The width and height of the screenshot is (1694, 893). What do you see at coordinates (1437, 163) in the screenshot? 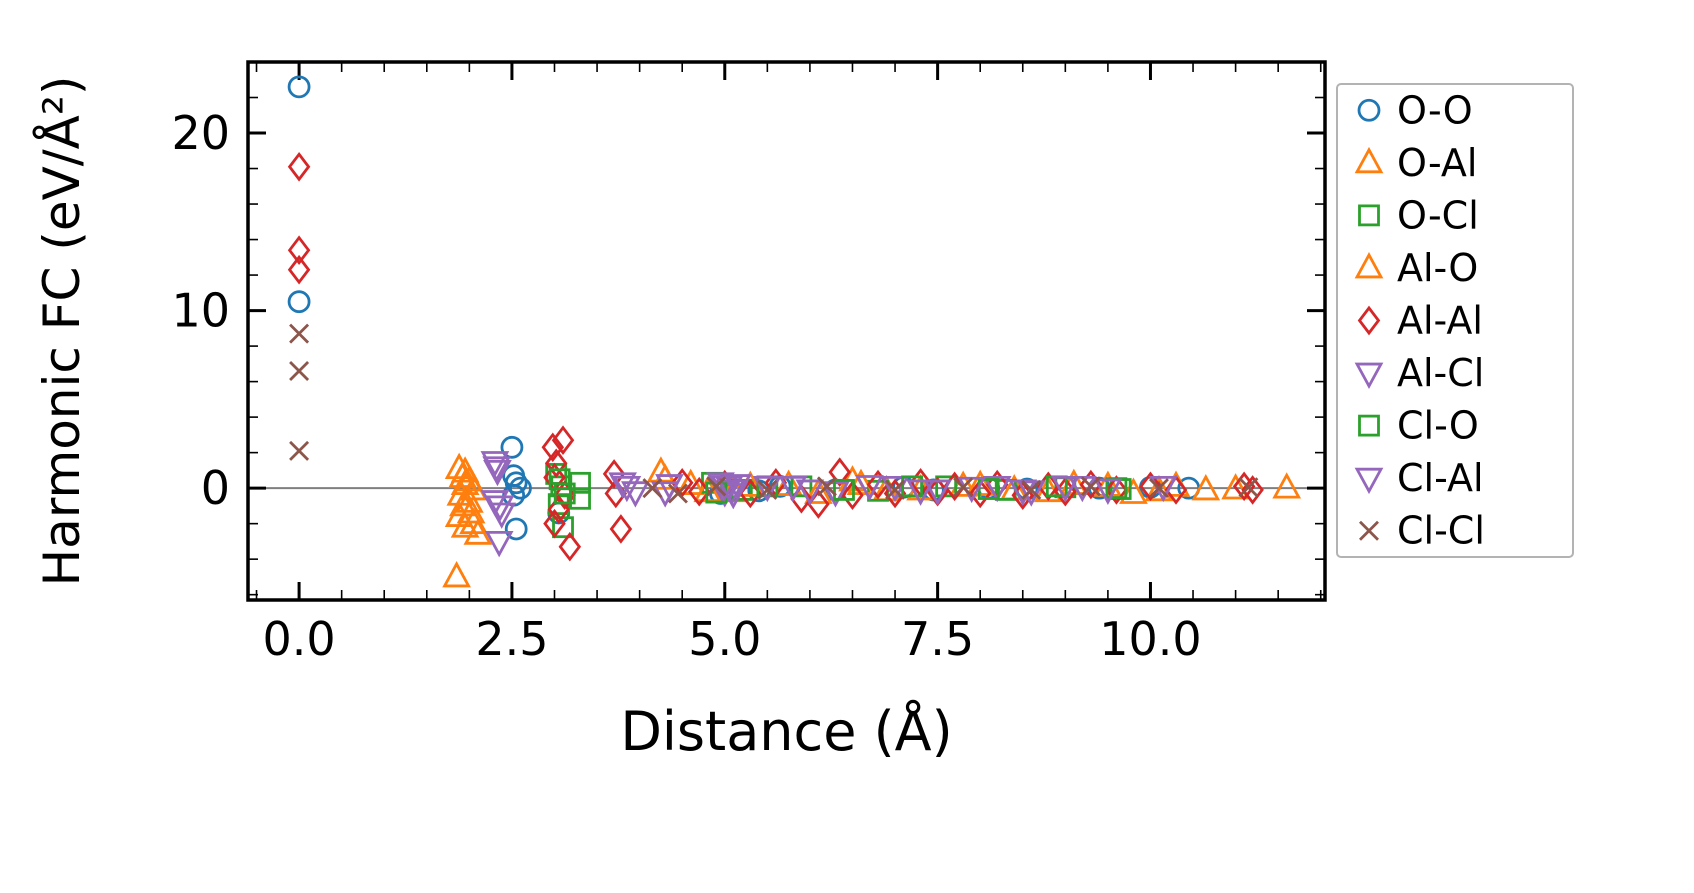
I see `legend-label: O-Al` at bounding box center [1437, 163].